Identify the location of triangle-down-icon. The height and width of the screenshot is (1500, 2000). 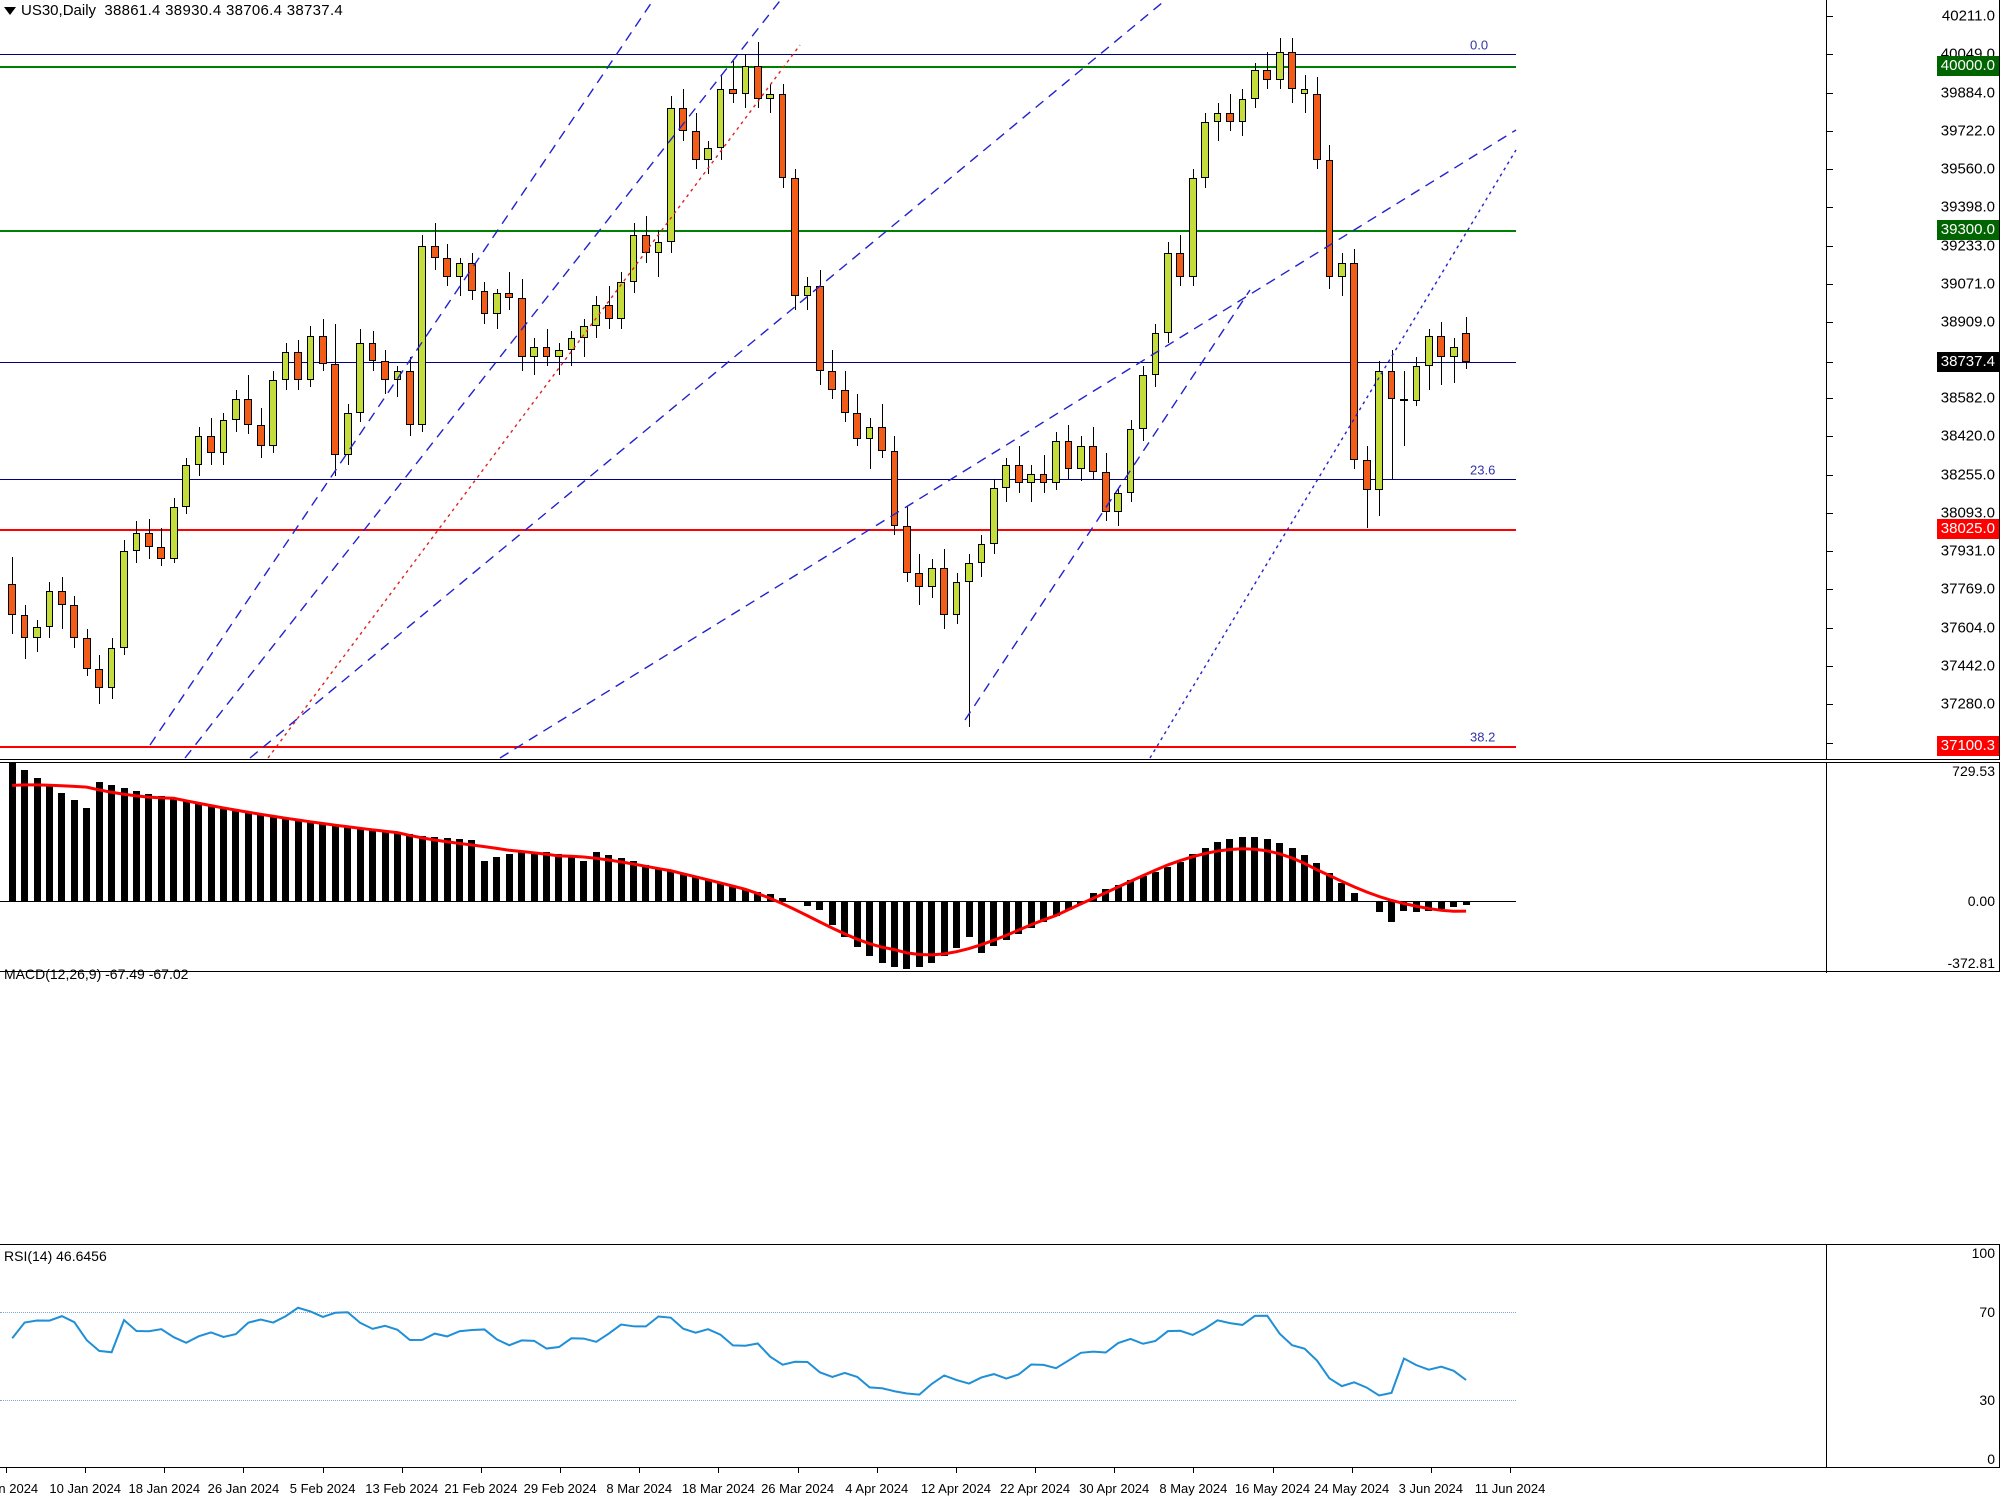
(10, 11).